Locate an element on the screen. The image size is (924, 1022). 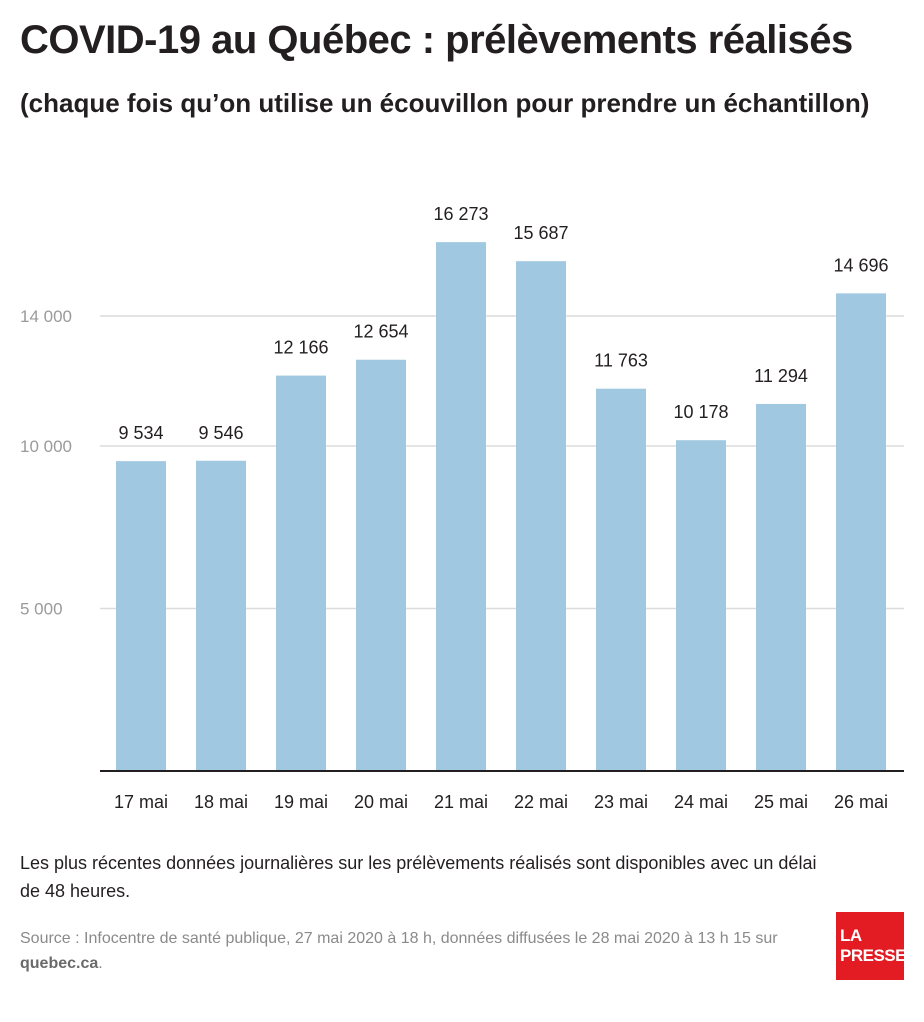
bar-value-label: 10 178 is located at coordinates (700, 412).